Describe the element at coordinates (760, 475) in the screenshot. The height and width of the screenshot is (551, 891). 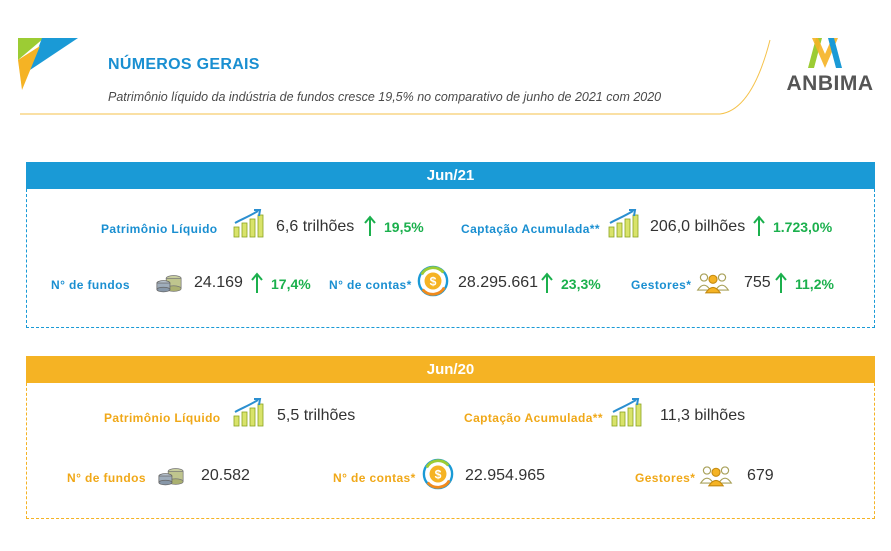
I see `gestores-value: 679` at that location.